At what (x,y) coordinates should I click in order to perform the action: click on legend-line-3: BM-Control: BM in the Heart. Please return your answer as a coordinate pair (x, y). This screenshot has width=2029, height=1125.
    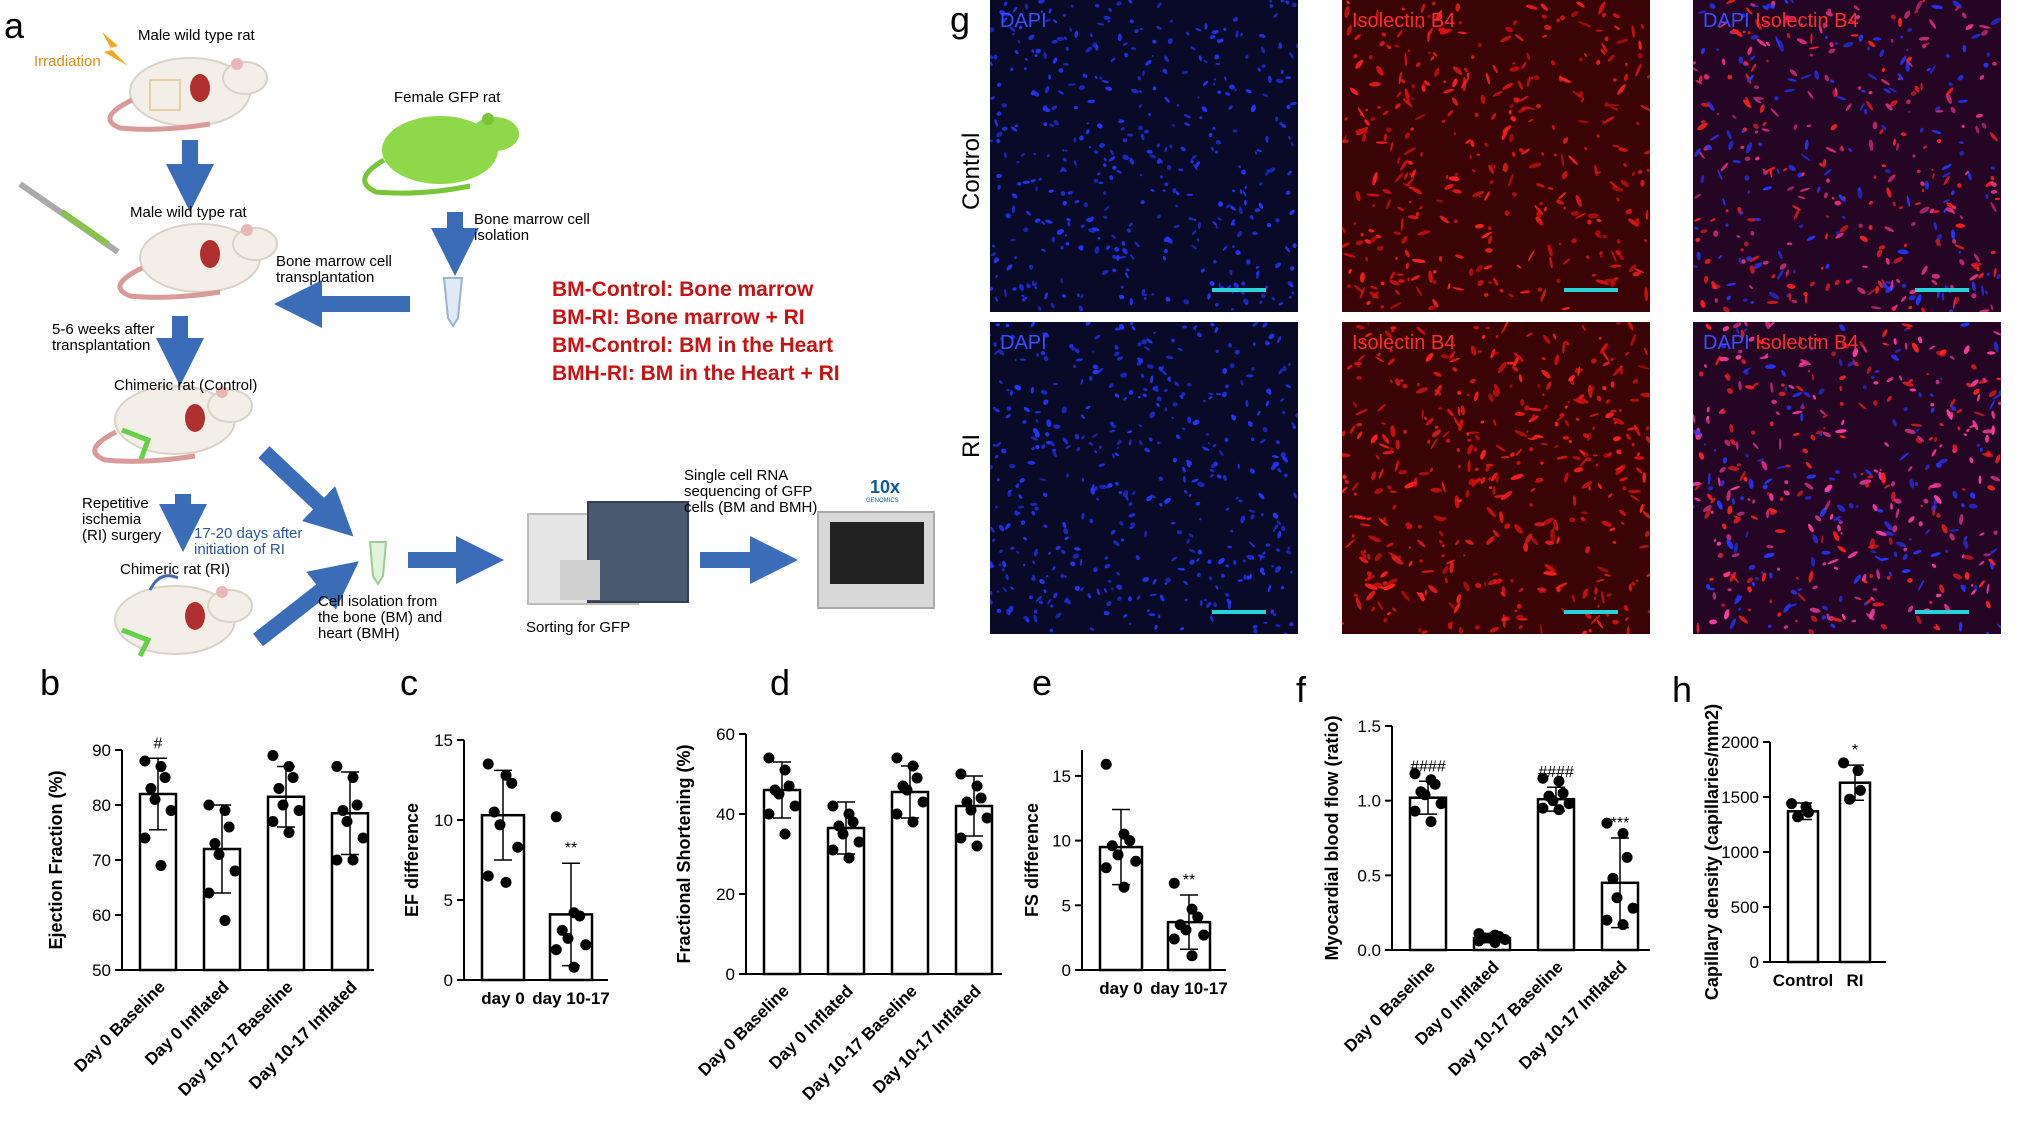
    Looking at the image, I should click on (693, 345).